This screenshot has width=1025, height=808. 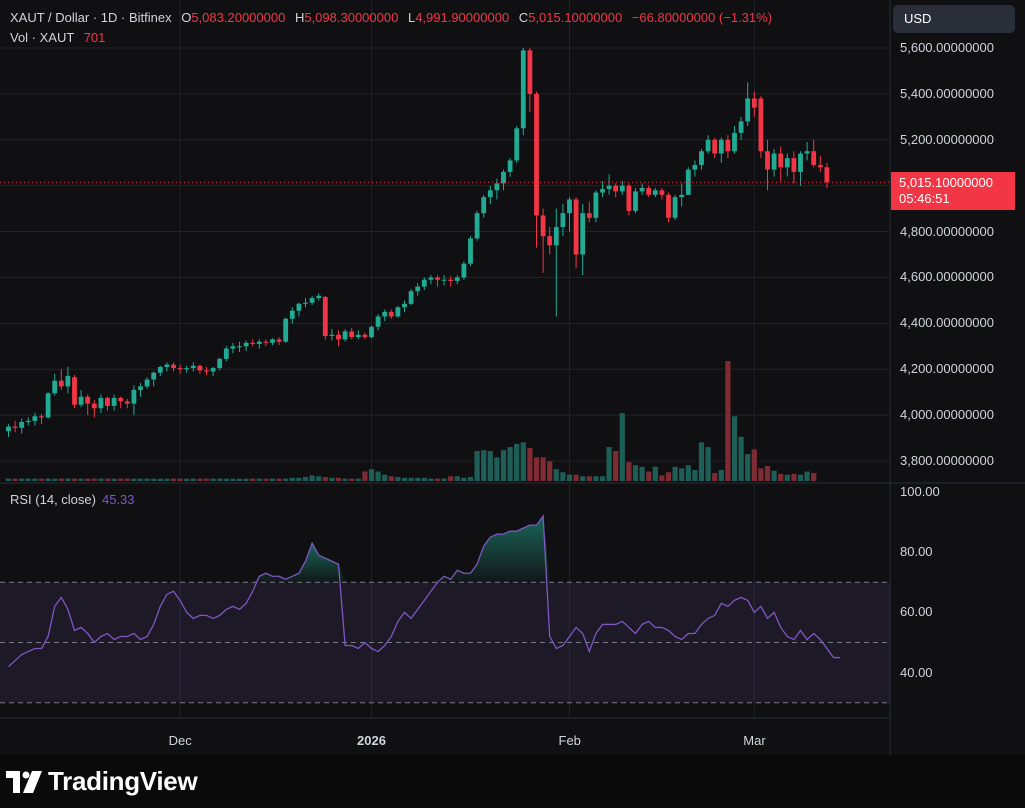 I want to click on tradingview-logo: TradingView, so click(x=102, y=781).